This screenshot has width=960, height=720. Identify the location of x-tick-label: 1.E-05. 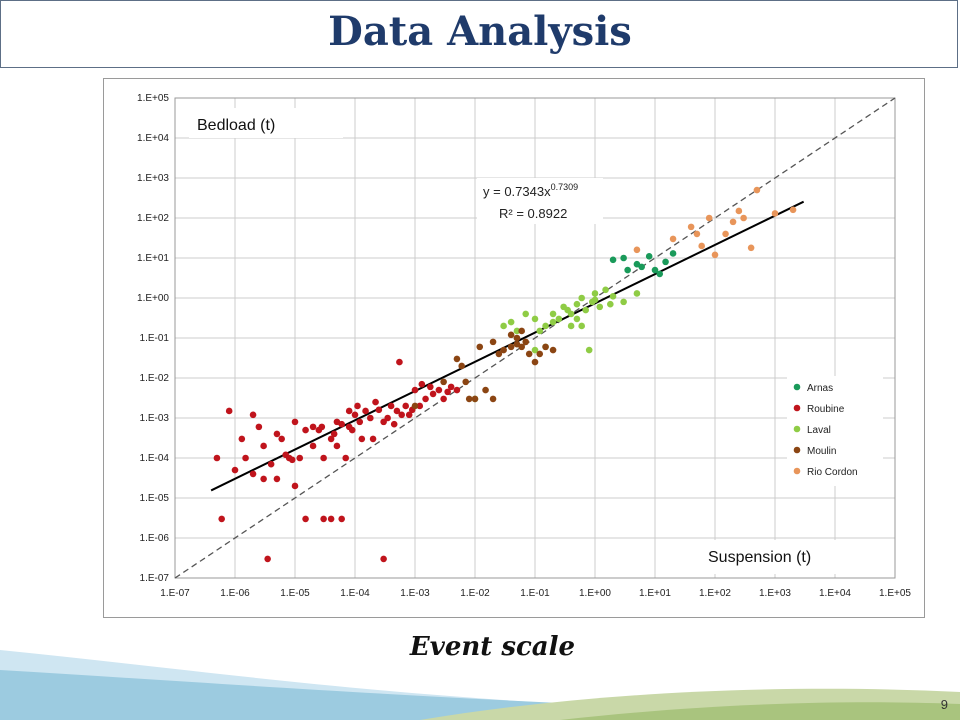
(295, 593).